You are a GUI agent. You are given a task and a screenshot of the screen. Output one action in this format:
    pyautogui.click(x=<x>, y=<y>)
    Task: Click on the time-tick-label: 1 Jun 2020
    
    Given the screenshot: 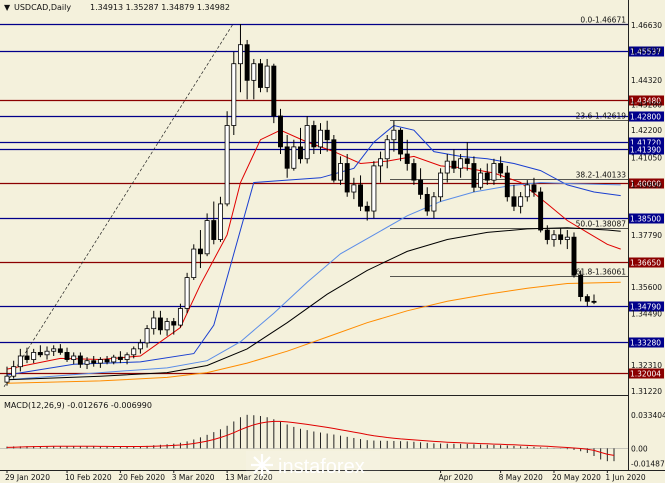 What is the action you would take?
    pyautogui.click(x=625, y=477)
    